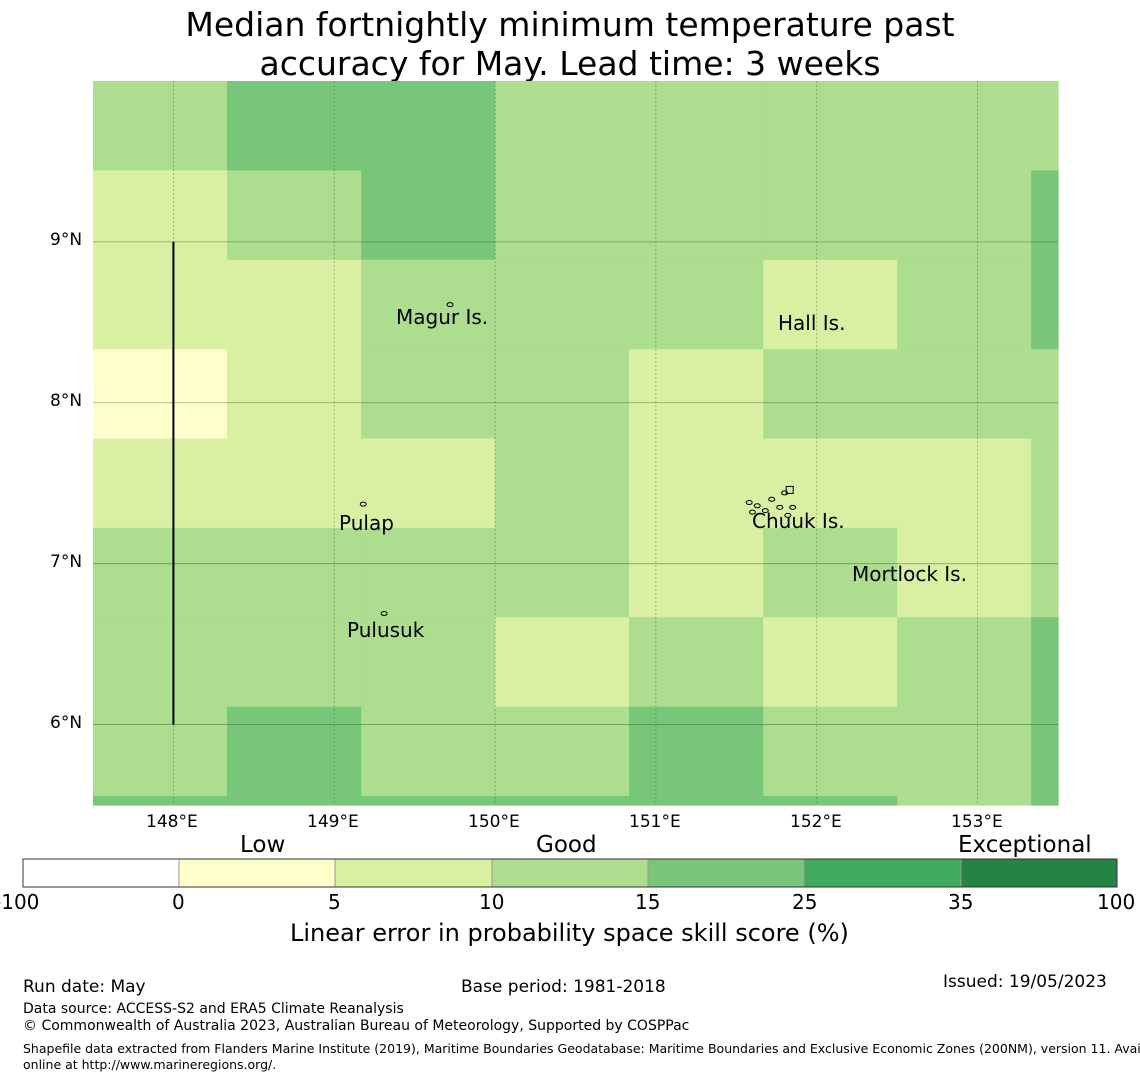  I want to click on colorbar-tick: 25, so click(805, 902).